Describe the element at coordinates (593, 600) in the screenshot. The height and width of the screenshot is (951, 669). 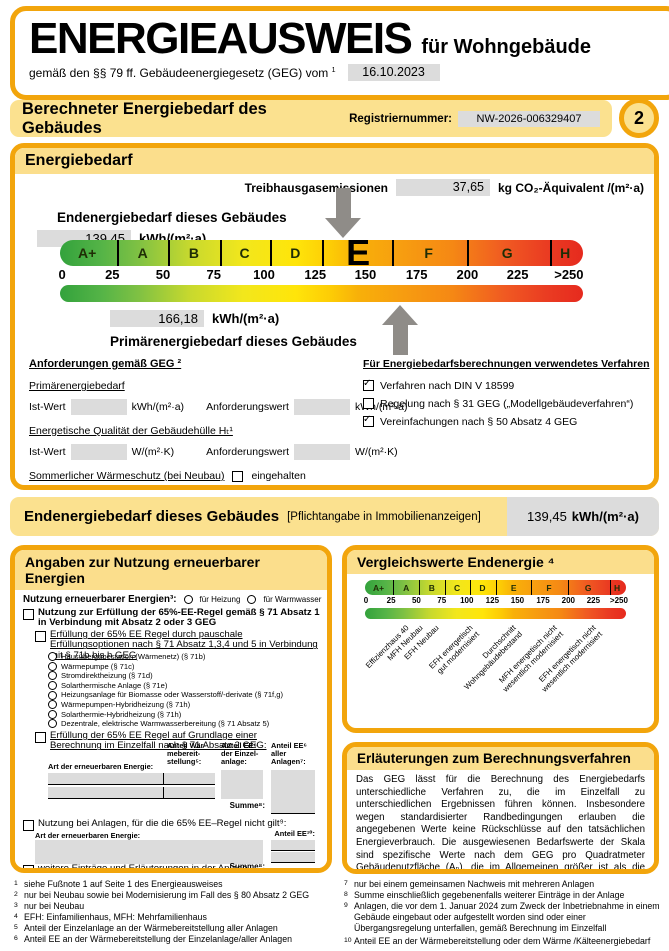
I see `scale-tick-label: 225` at that location.